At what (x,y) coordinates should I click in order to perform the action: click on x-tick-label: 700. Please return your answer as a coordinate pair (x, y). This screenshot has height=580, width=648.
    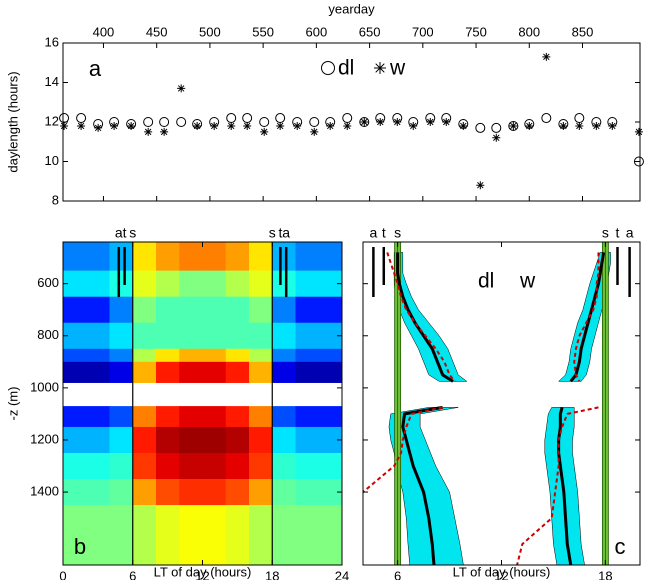
    Looking at the image, I should click on (423, 31).